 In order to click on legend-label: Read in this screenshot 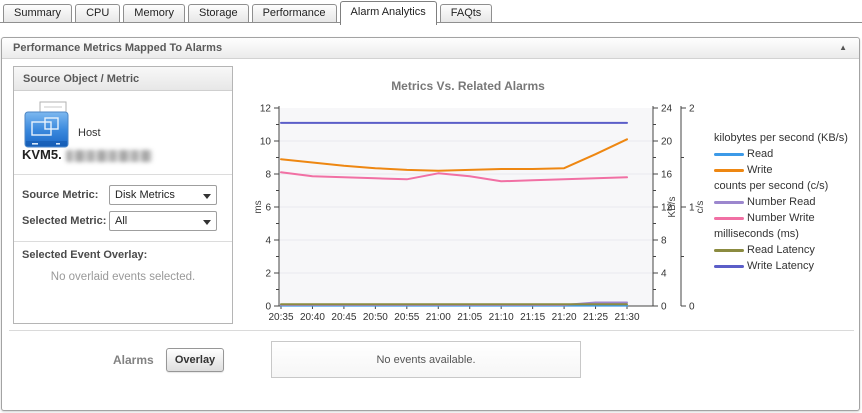, I will do `click(760, 154)`.